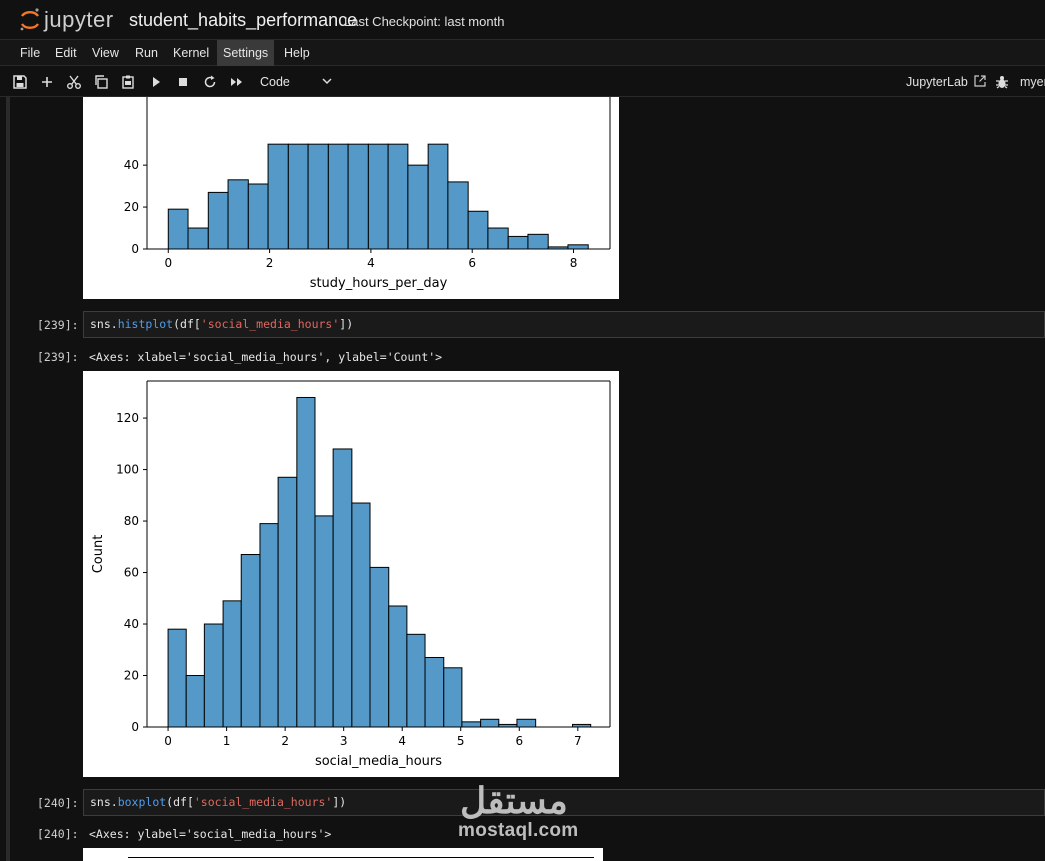 The height and width of the screenshot is (861, 1045). Describe the element at coordinates (402, 741) in the screenshot. I see `x-tick-label: 4` at that location.